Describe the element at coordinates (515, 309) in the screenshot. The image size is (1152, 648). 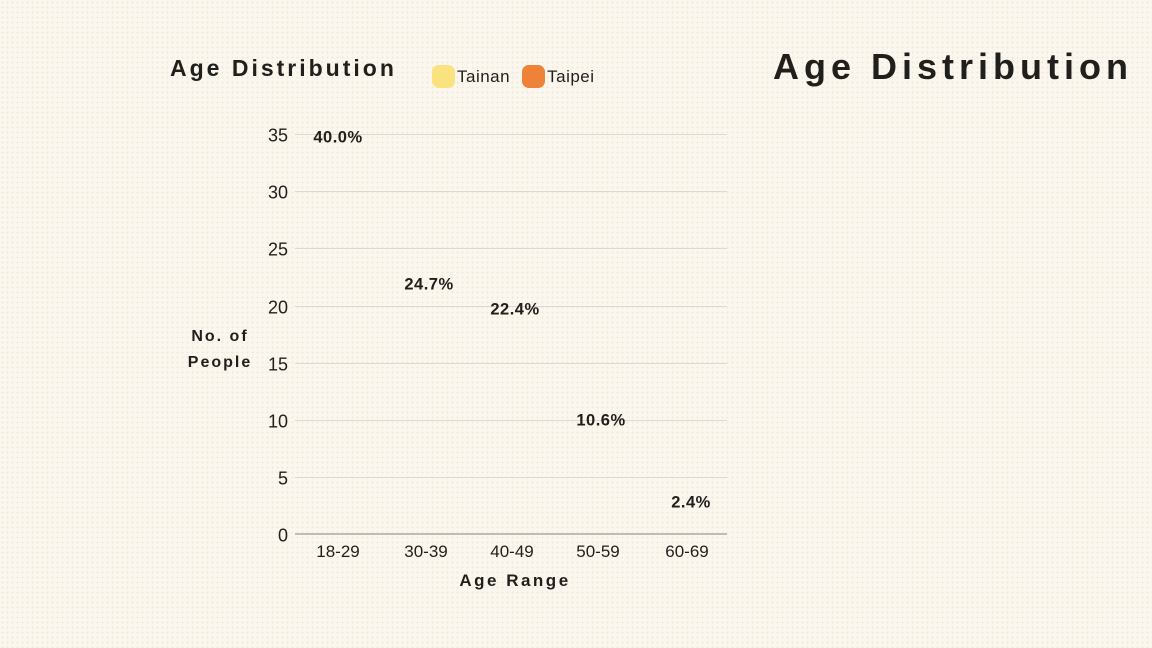
I see `bar-label-40-49: 22.4%` at that location.